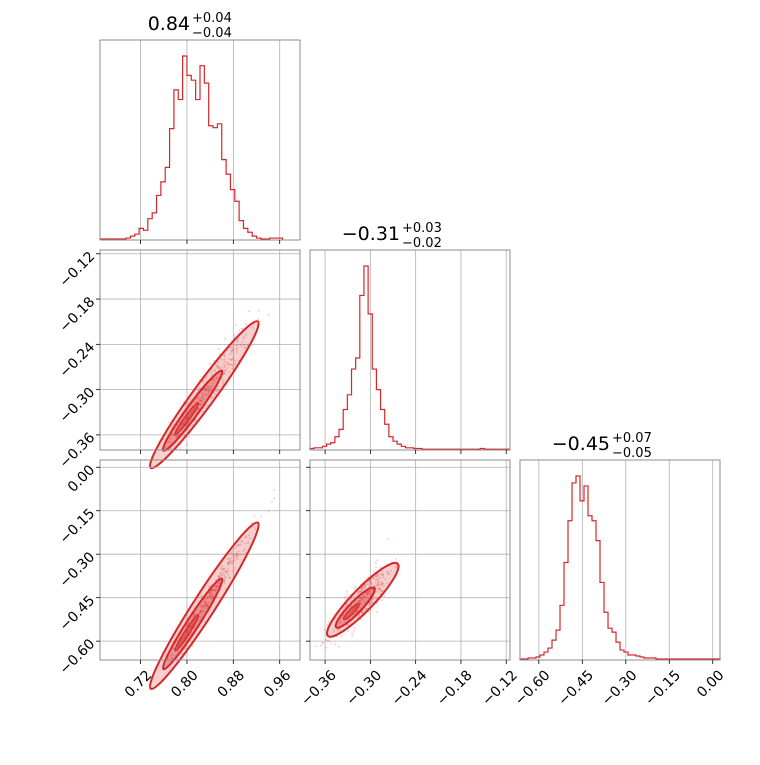 The height and width of the screenshot is (765, 760). Describe the element at coordinates (364, 688) in the screenshot. I see `x-tick-label: −0.30` at that location.